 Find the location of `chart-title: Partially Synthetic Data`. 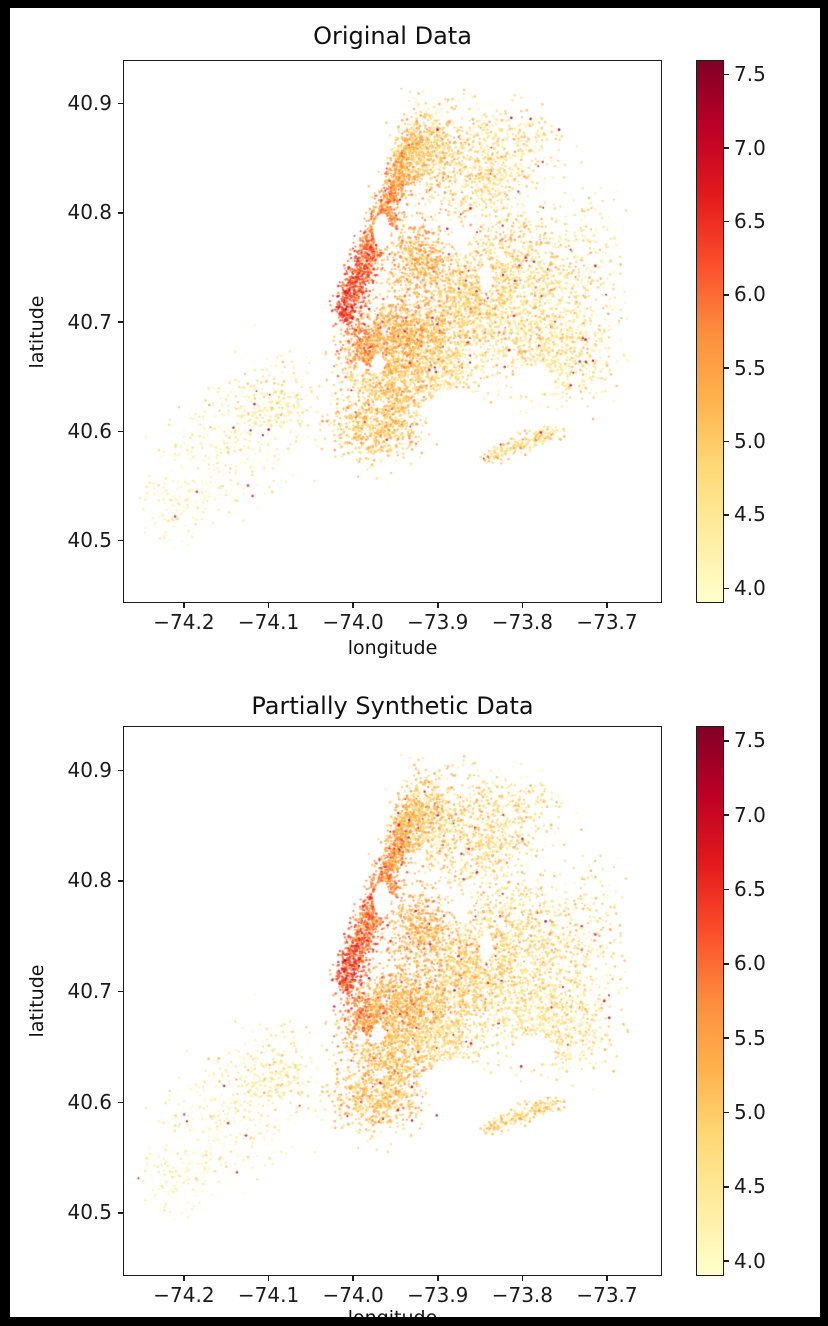

chart-title: Partially Synthetic Data is located at coordinates (392, 706).